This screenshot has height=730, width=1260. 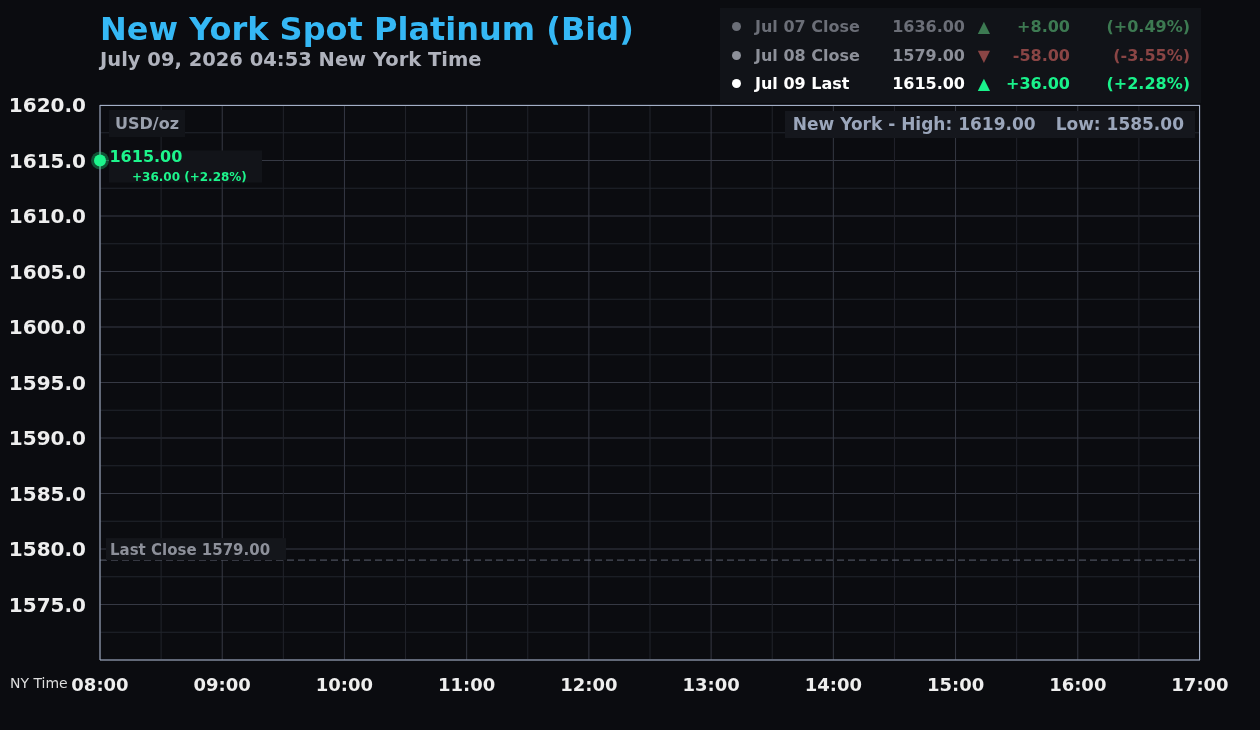 I want to click on data-label: 1615.00, so click(x=146, y=157).